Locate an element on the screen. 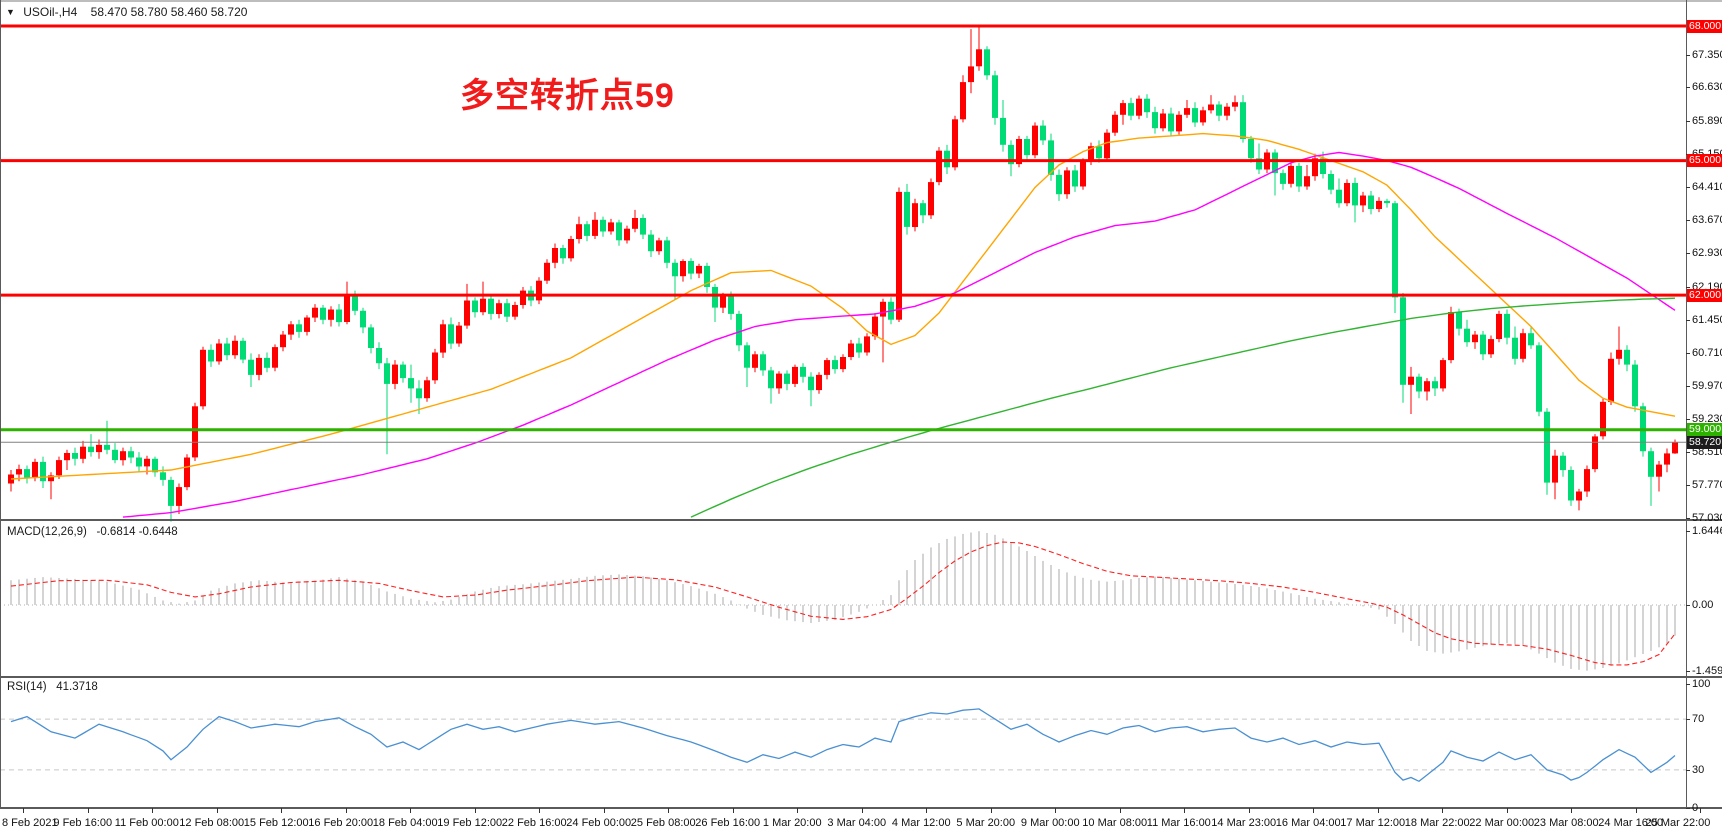  date-axis-label: 16 Feb 20:00 is located at coordinates (341, 823).